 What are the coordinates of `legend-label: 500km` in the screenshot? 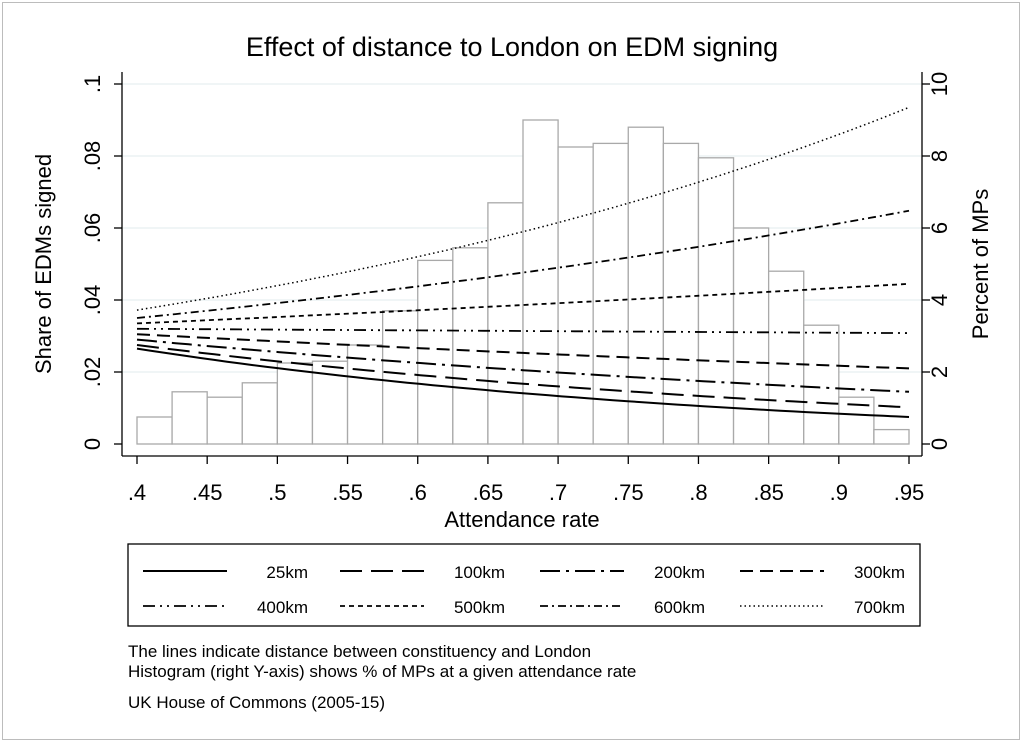 It's located at (479, 607).